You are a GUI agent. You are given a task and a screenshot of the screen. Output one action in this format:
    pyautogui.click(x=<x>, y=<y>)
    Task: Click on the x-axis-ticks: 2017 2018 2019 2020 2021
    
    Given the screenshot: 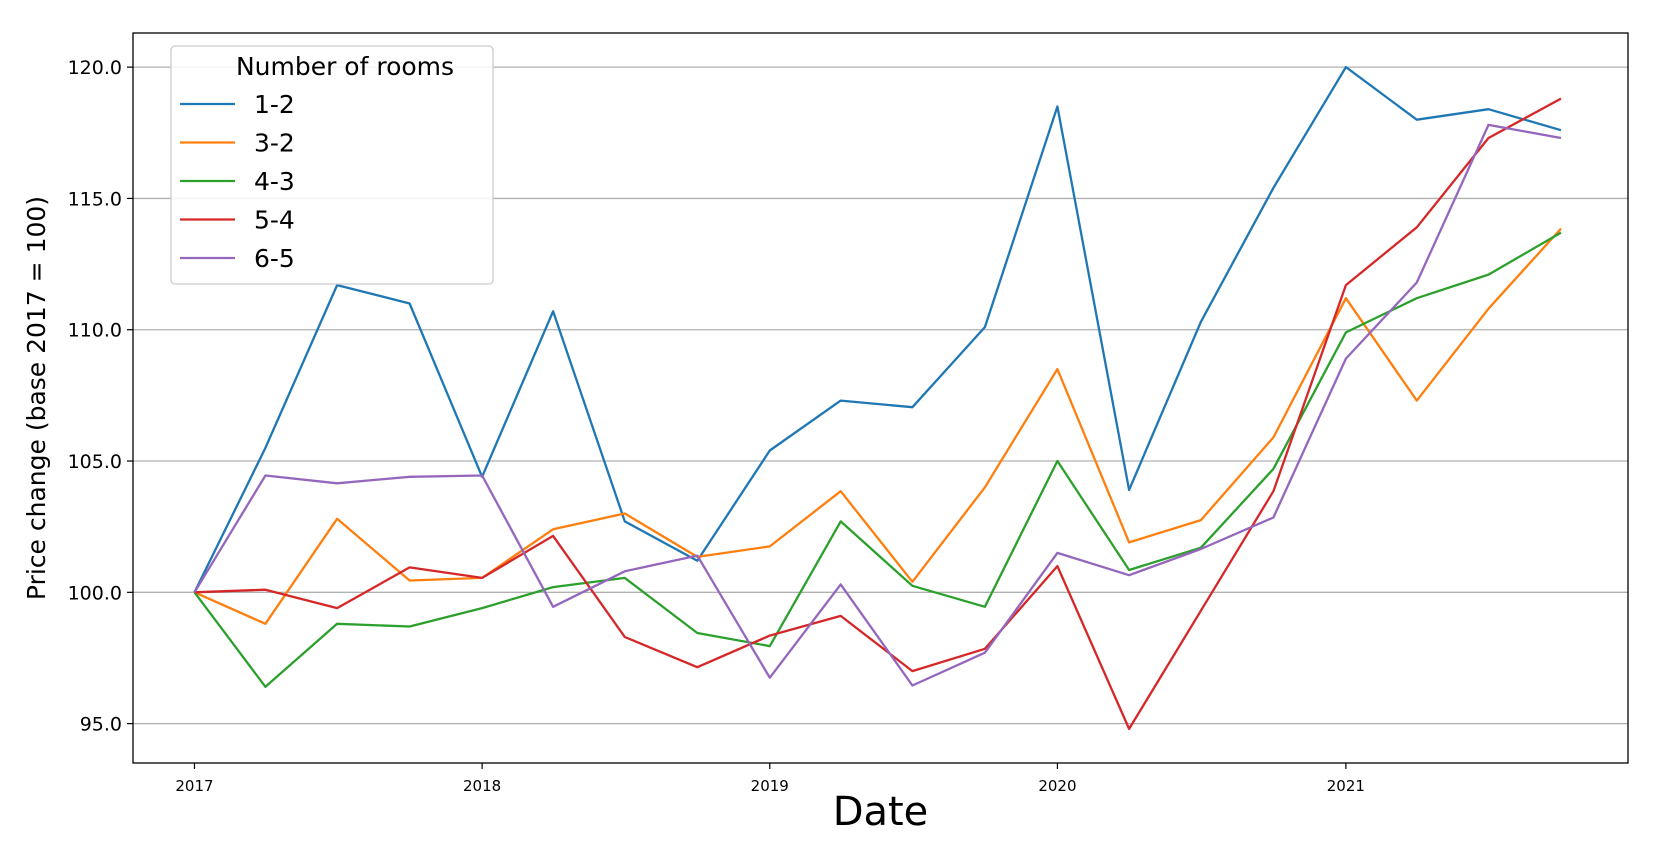 What is the action you would take?
    pyautogui.click(x=770, y=779)
    